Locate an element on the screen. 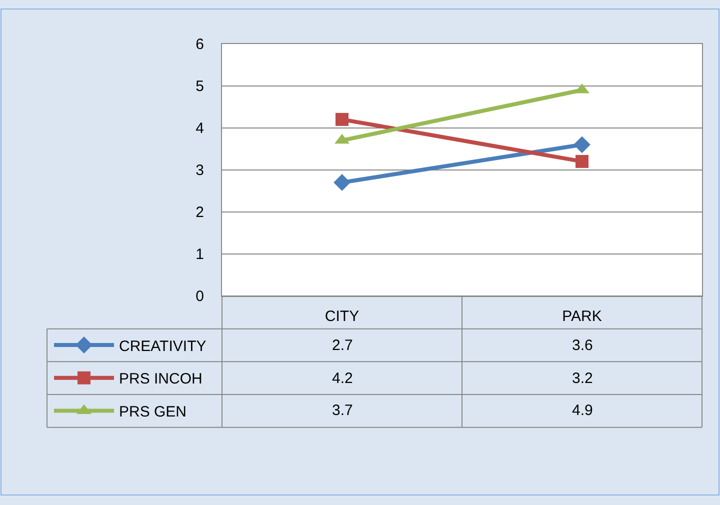  data-label: 2.7 is located at coordinates (342, 345).